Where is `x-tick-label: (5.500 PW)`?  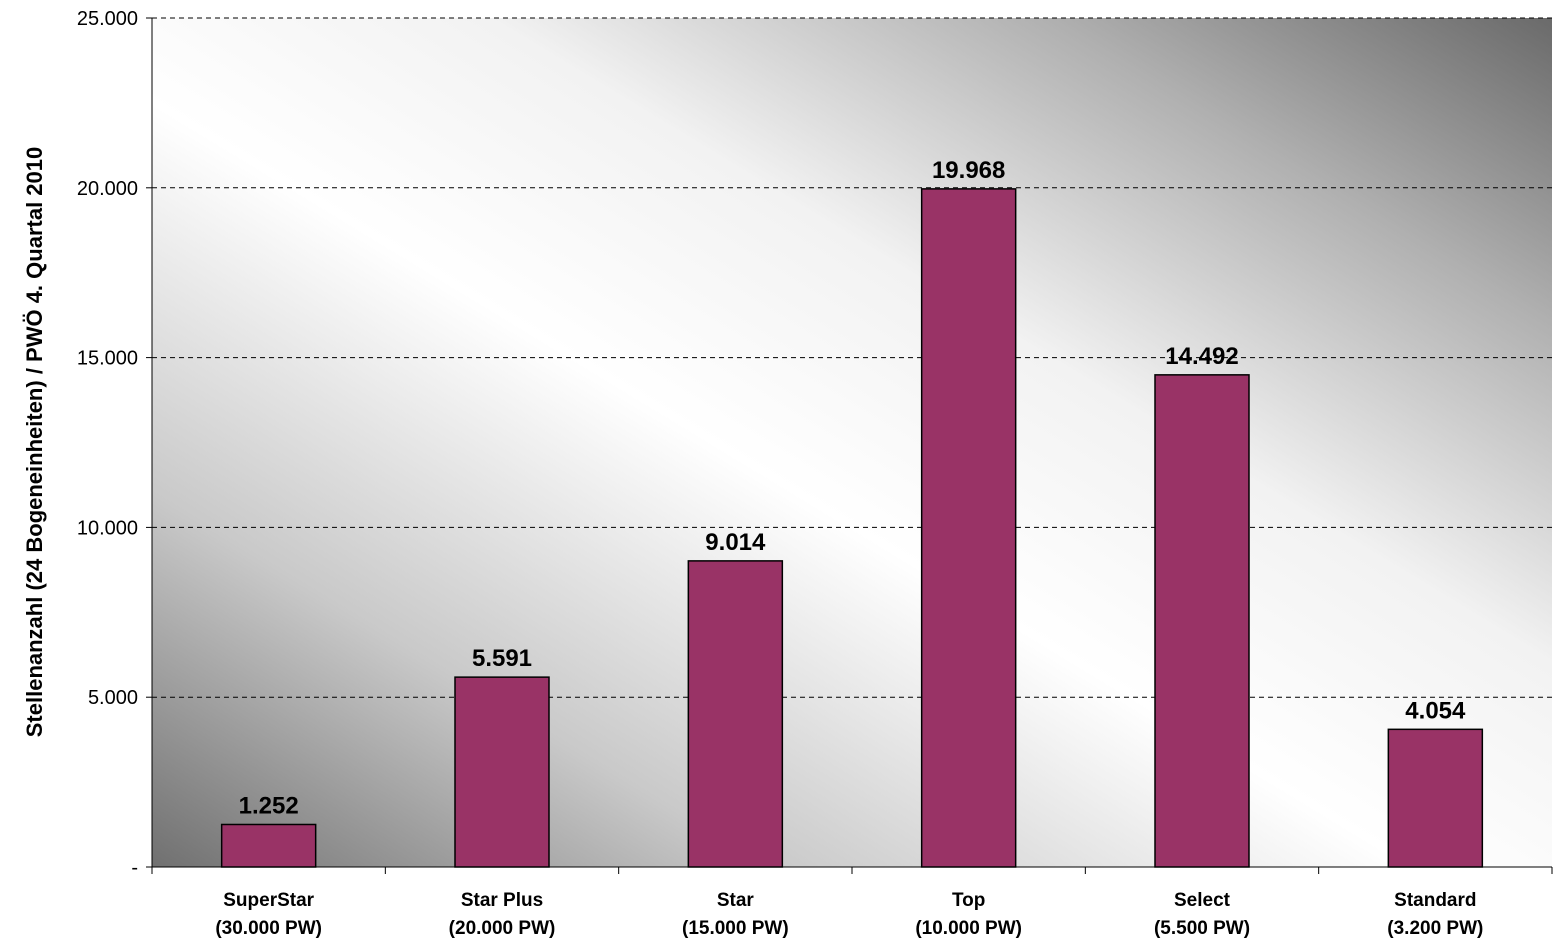
x-tick-label: (5.500 PW) is located at coordinates (1202, 928).